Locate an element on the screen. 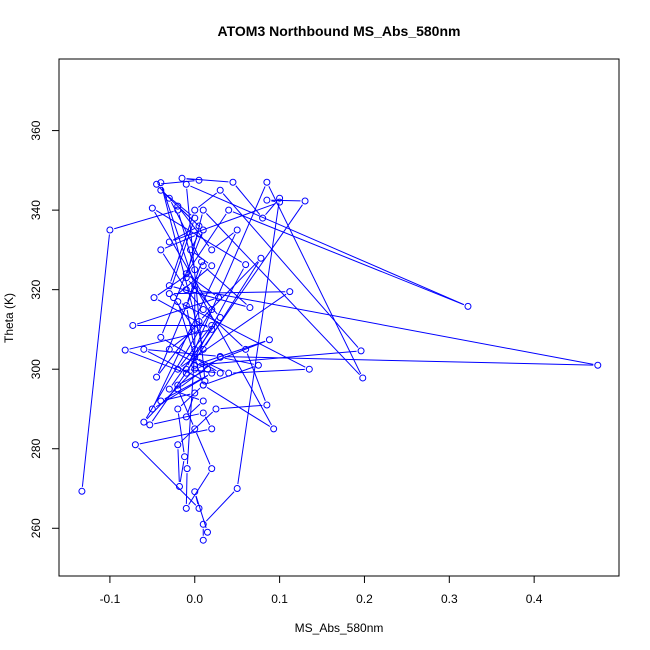 The height and width of the screenshot is (650, 650). x-tick-label: 0.3 is located at coordinates (449, 599).